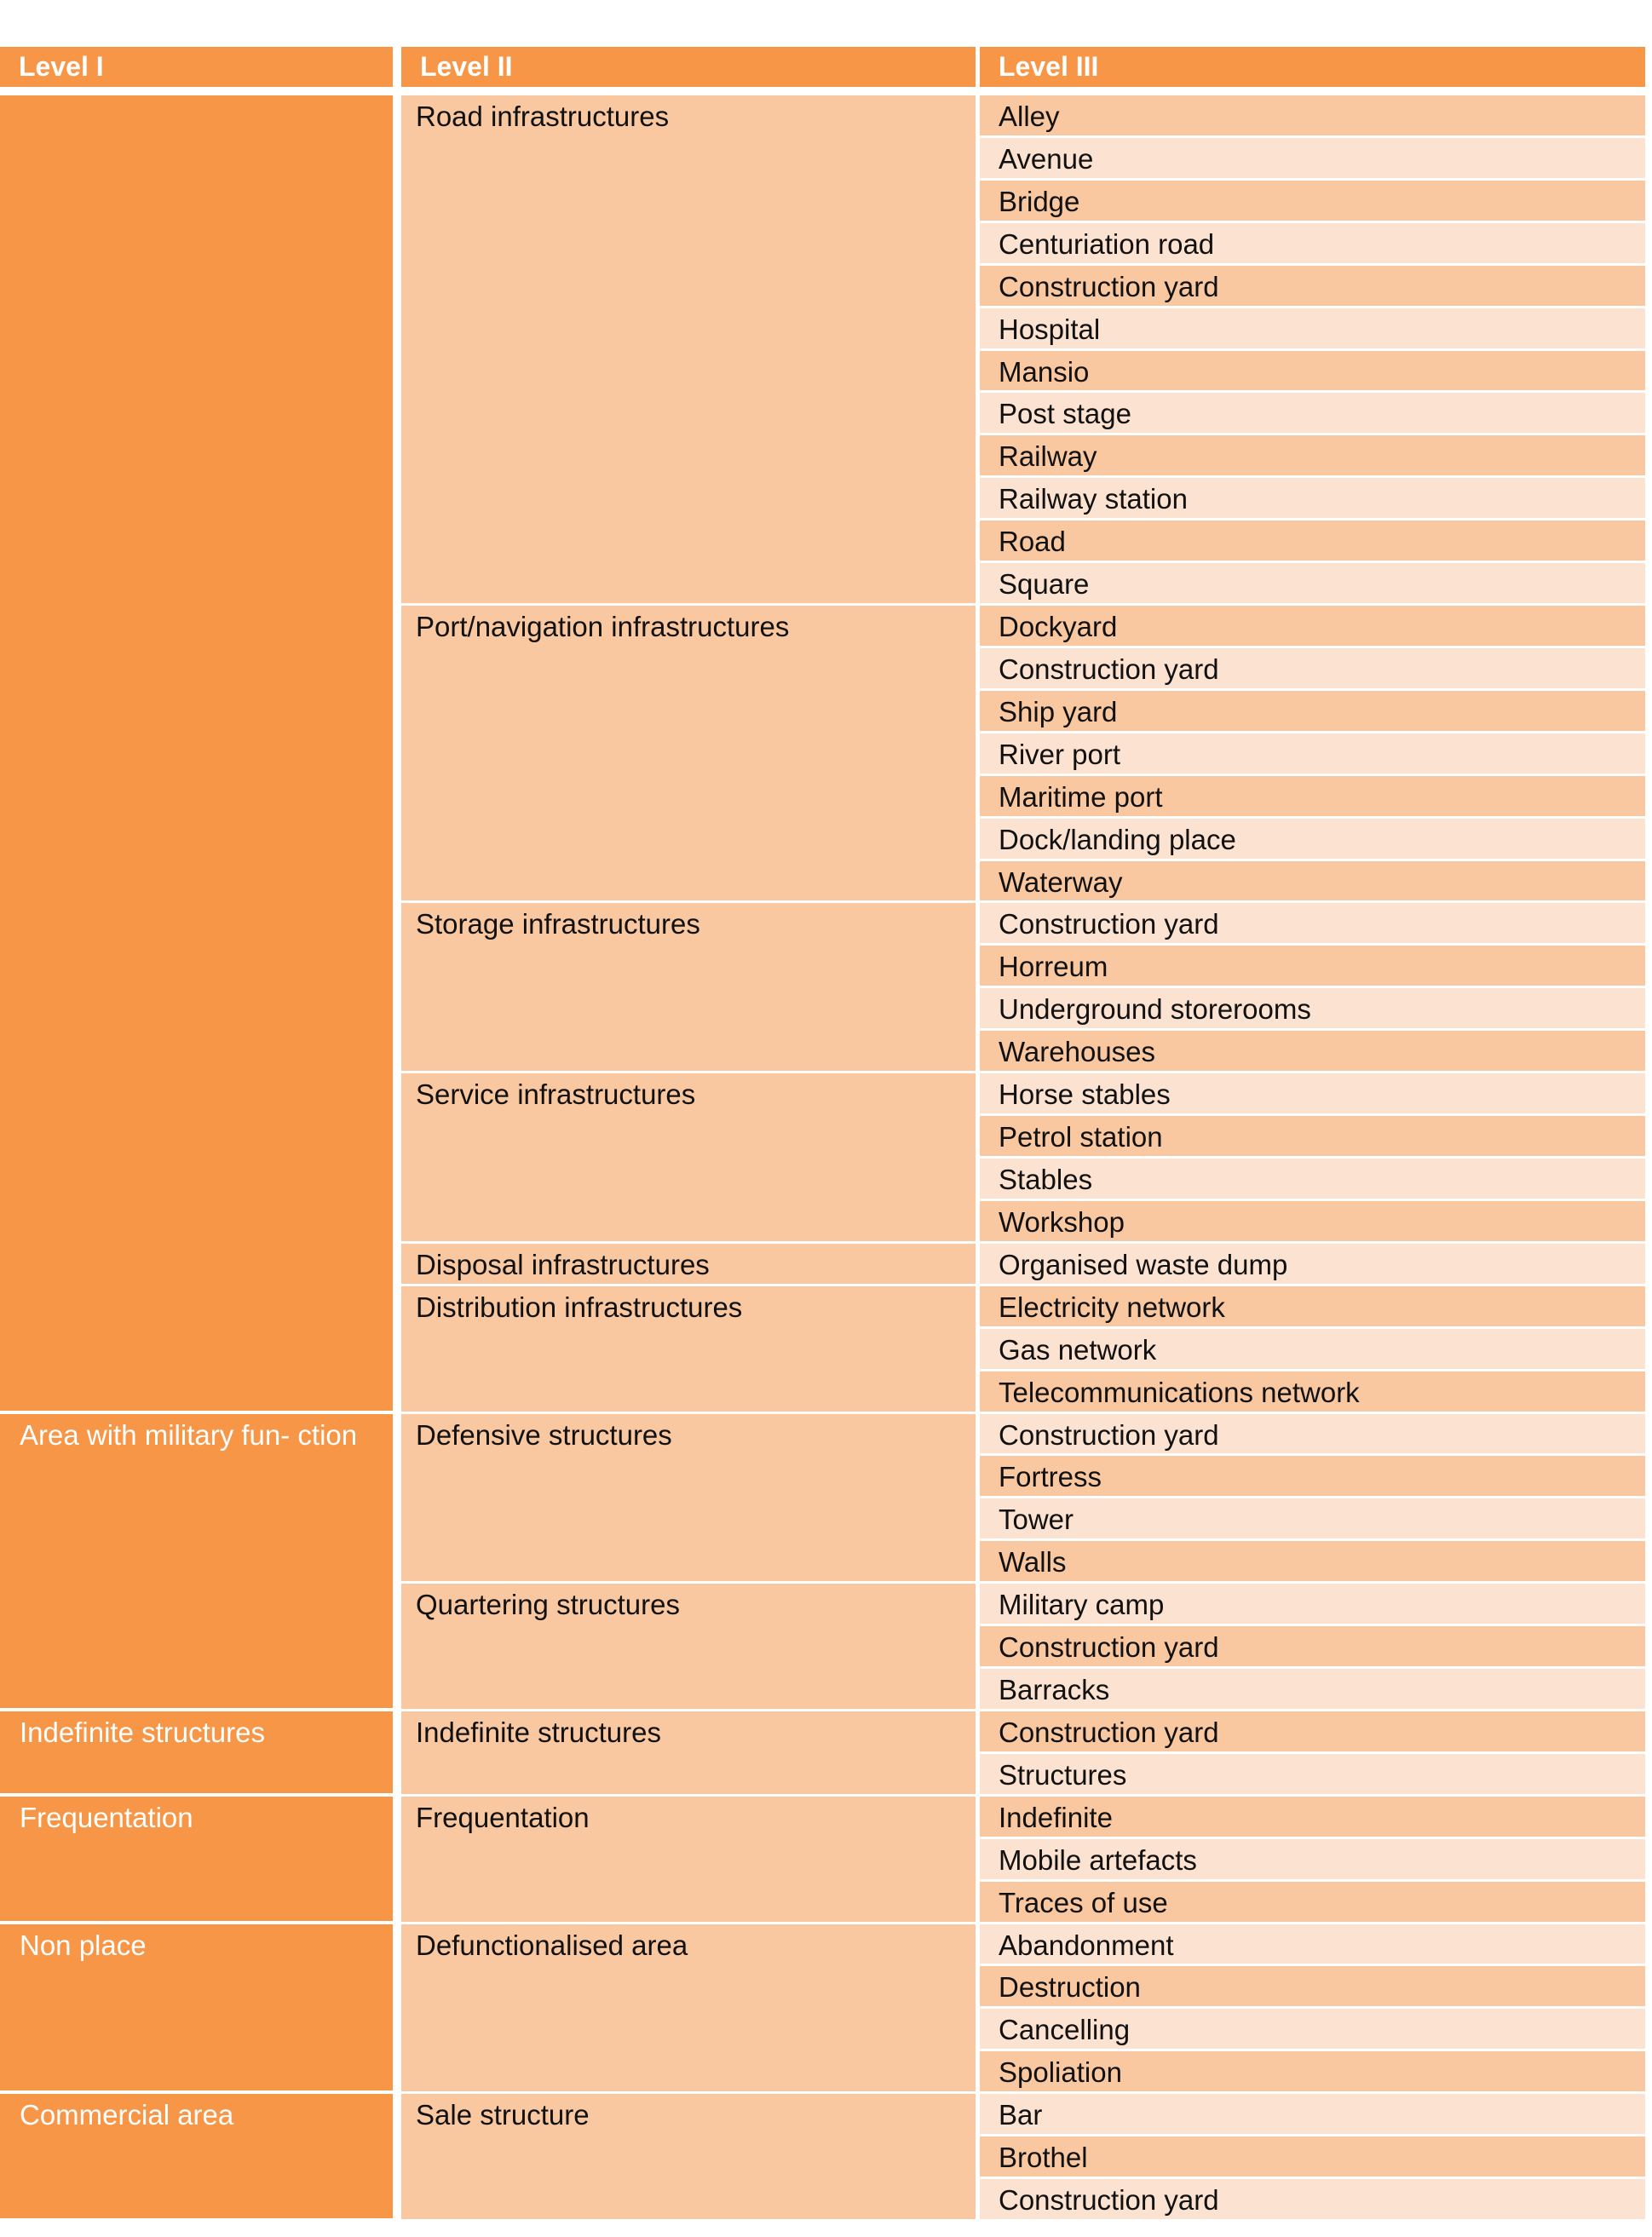 Image resolution: width=1652 pixels, height=2237 pixels. What do you see at coordinates (1312, 157) in the screenshot?
I see `level3-cell: Avenue` at bounding box center [1312, 157].